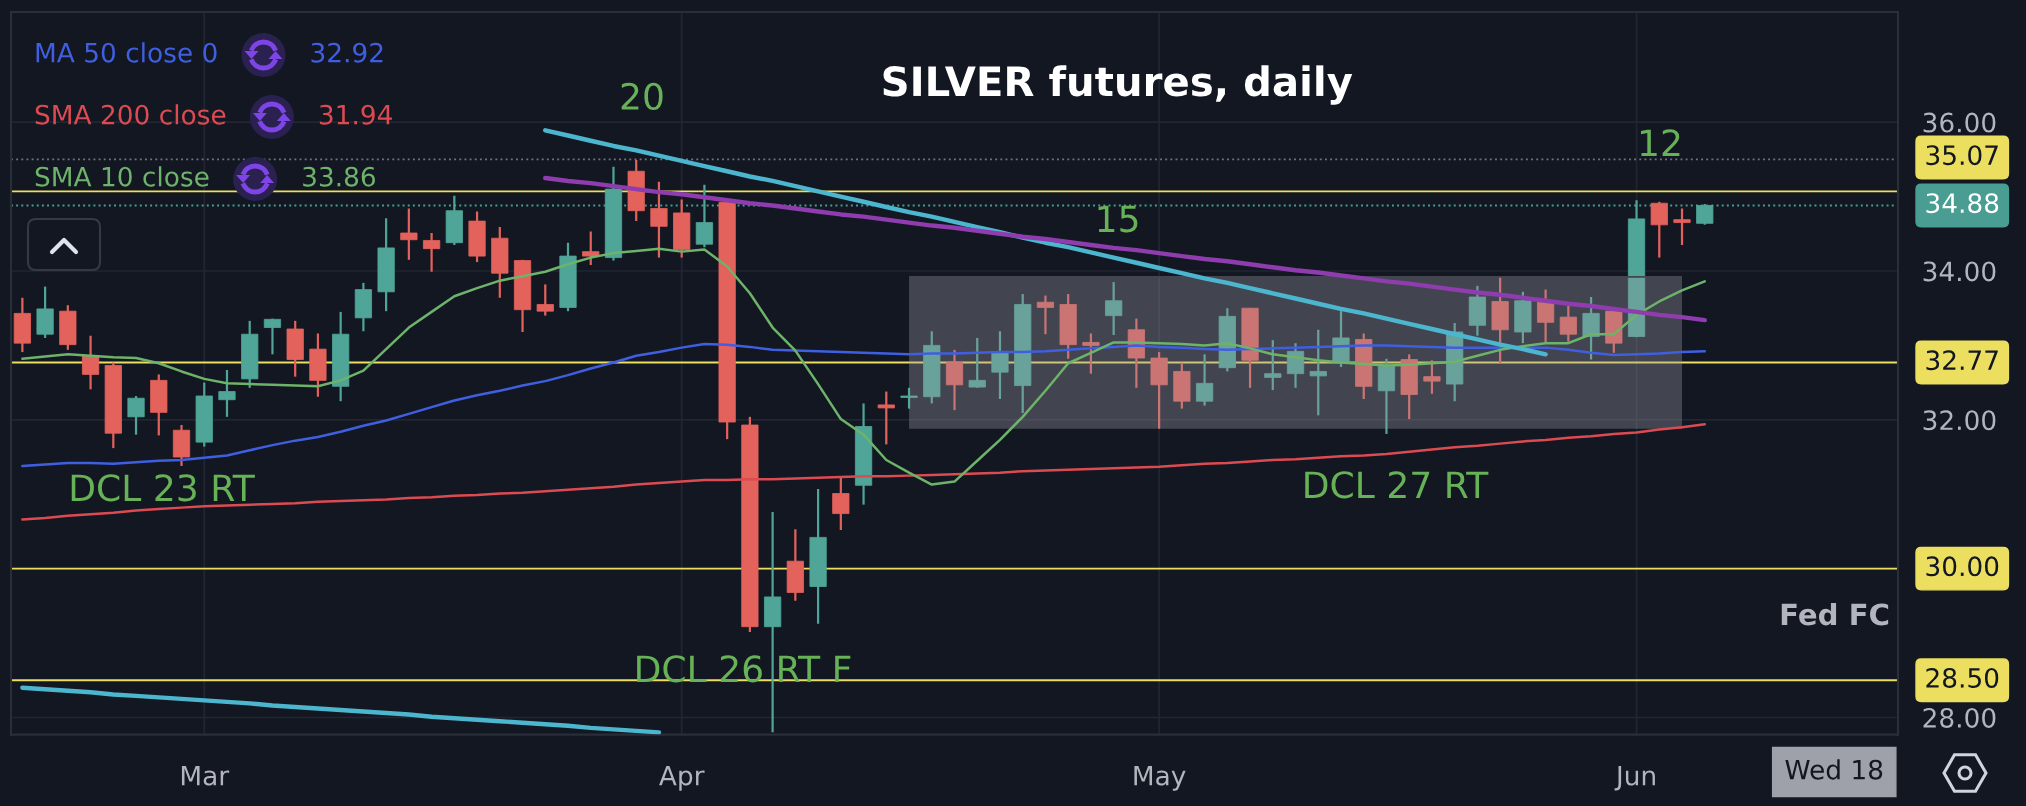 The image size is (2026, 806). Describe the element at coordinates (122, 176) in the screenshot. I see `text: SMA 10 close` at that location.